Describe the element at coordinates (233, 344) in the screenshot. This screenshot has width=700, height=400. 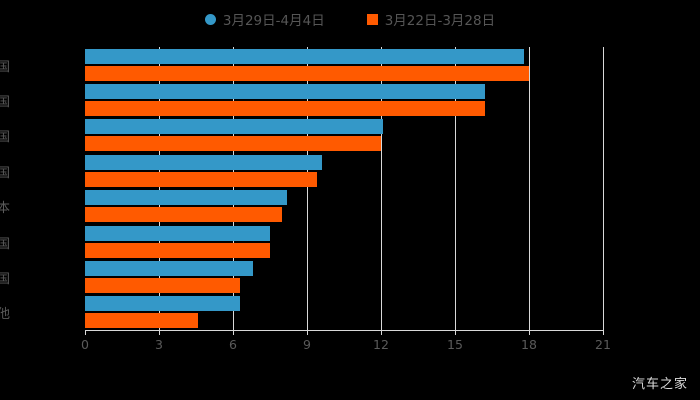
I see `x-axis-tick-label: 6` at that location.